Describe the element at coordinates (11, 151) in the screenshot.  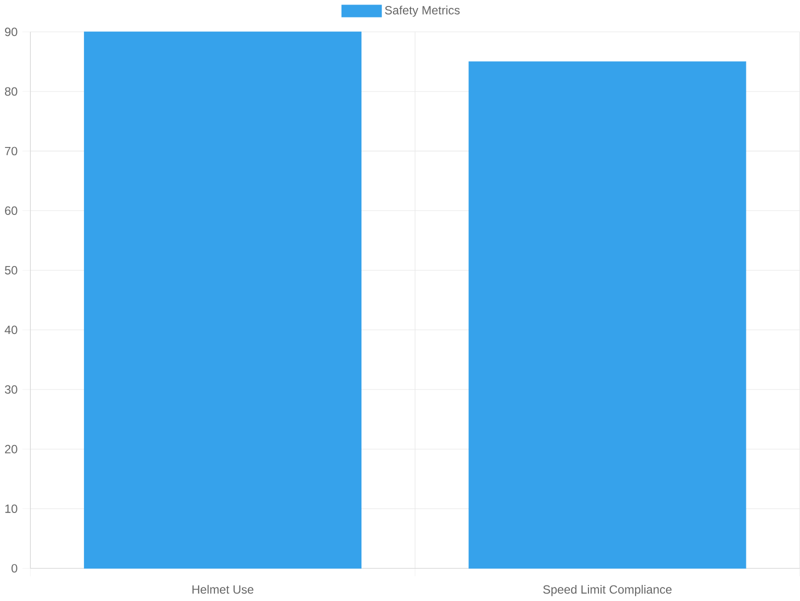
I see `y-tick-label: 70` at that location.